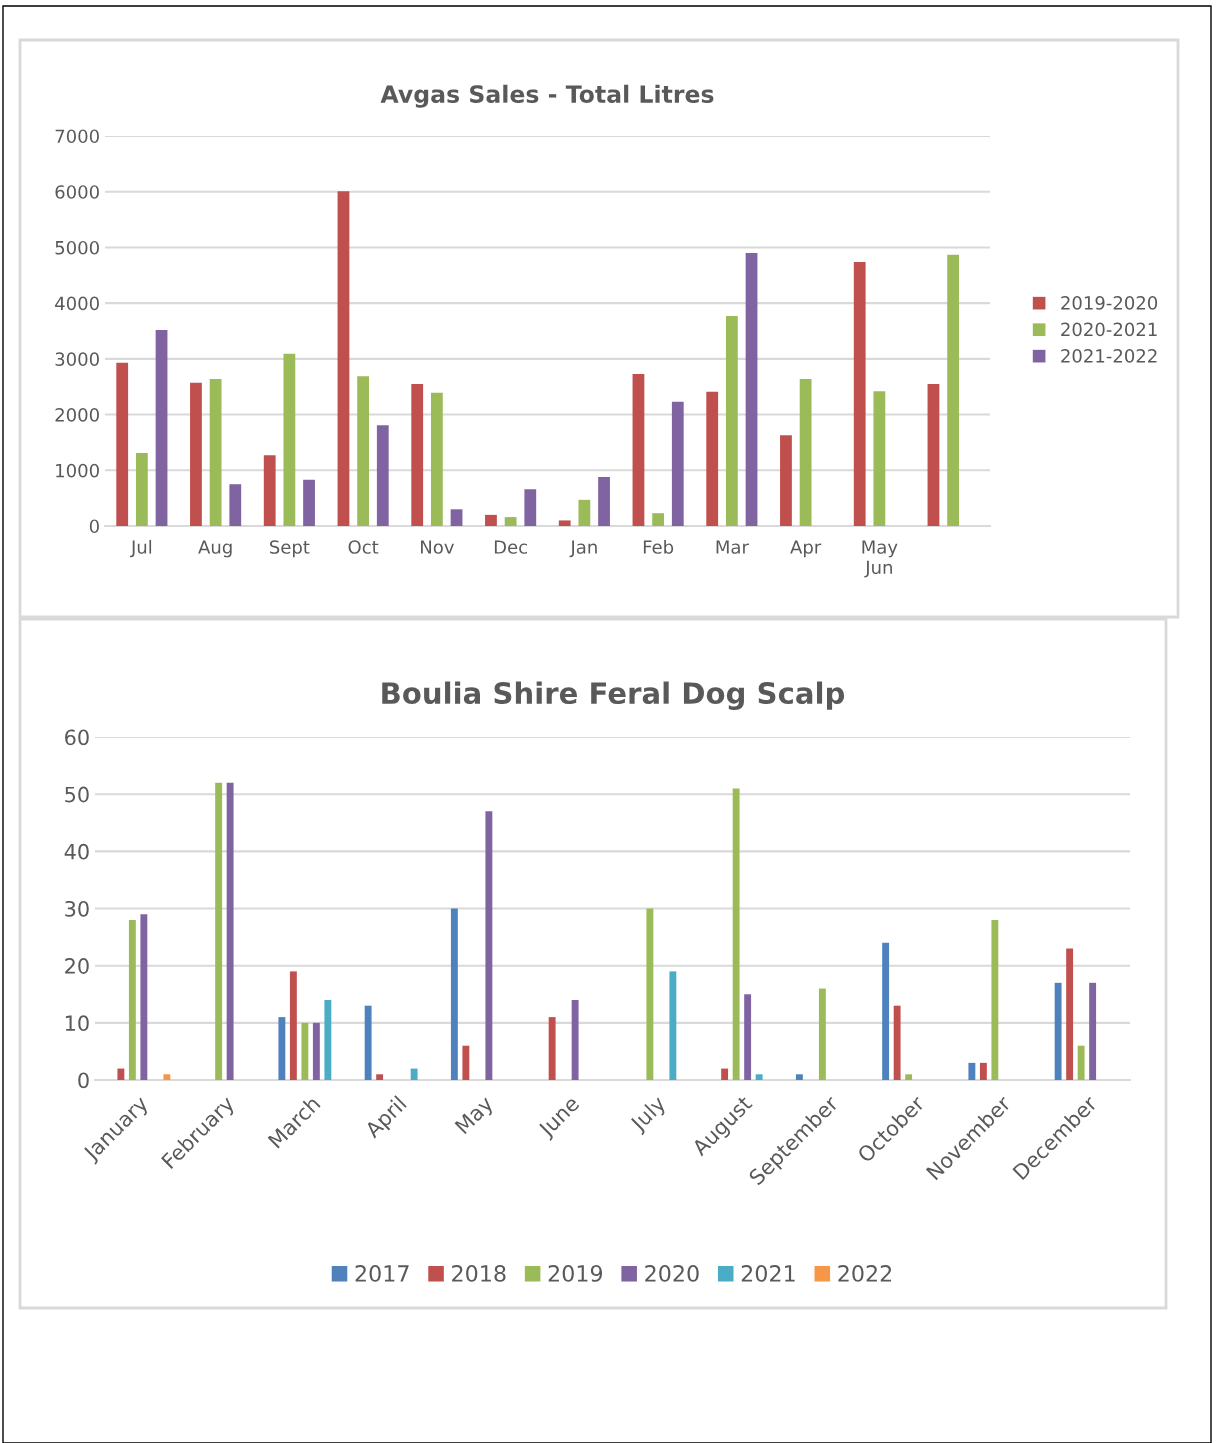  What do you see at coordinates (768, 1273) in the screenshot?
I see `legend-label: 2021` at bounding box center [768, 1273].